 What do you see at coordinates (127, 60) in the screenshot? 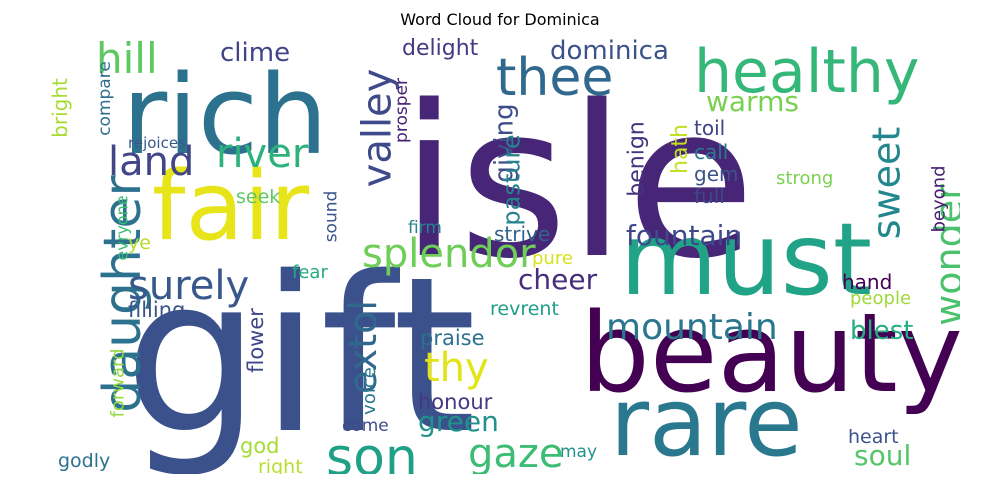
I see `word-hill: hill` at bounding box center [127, 60].